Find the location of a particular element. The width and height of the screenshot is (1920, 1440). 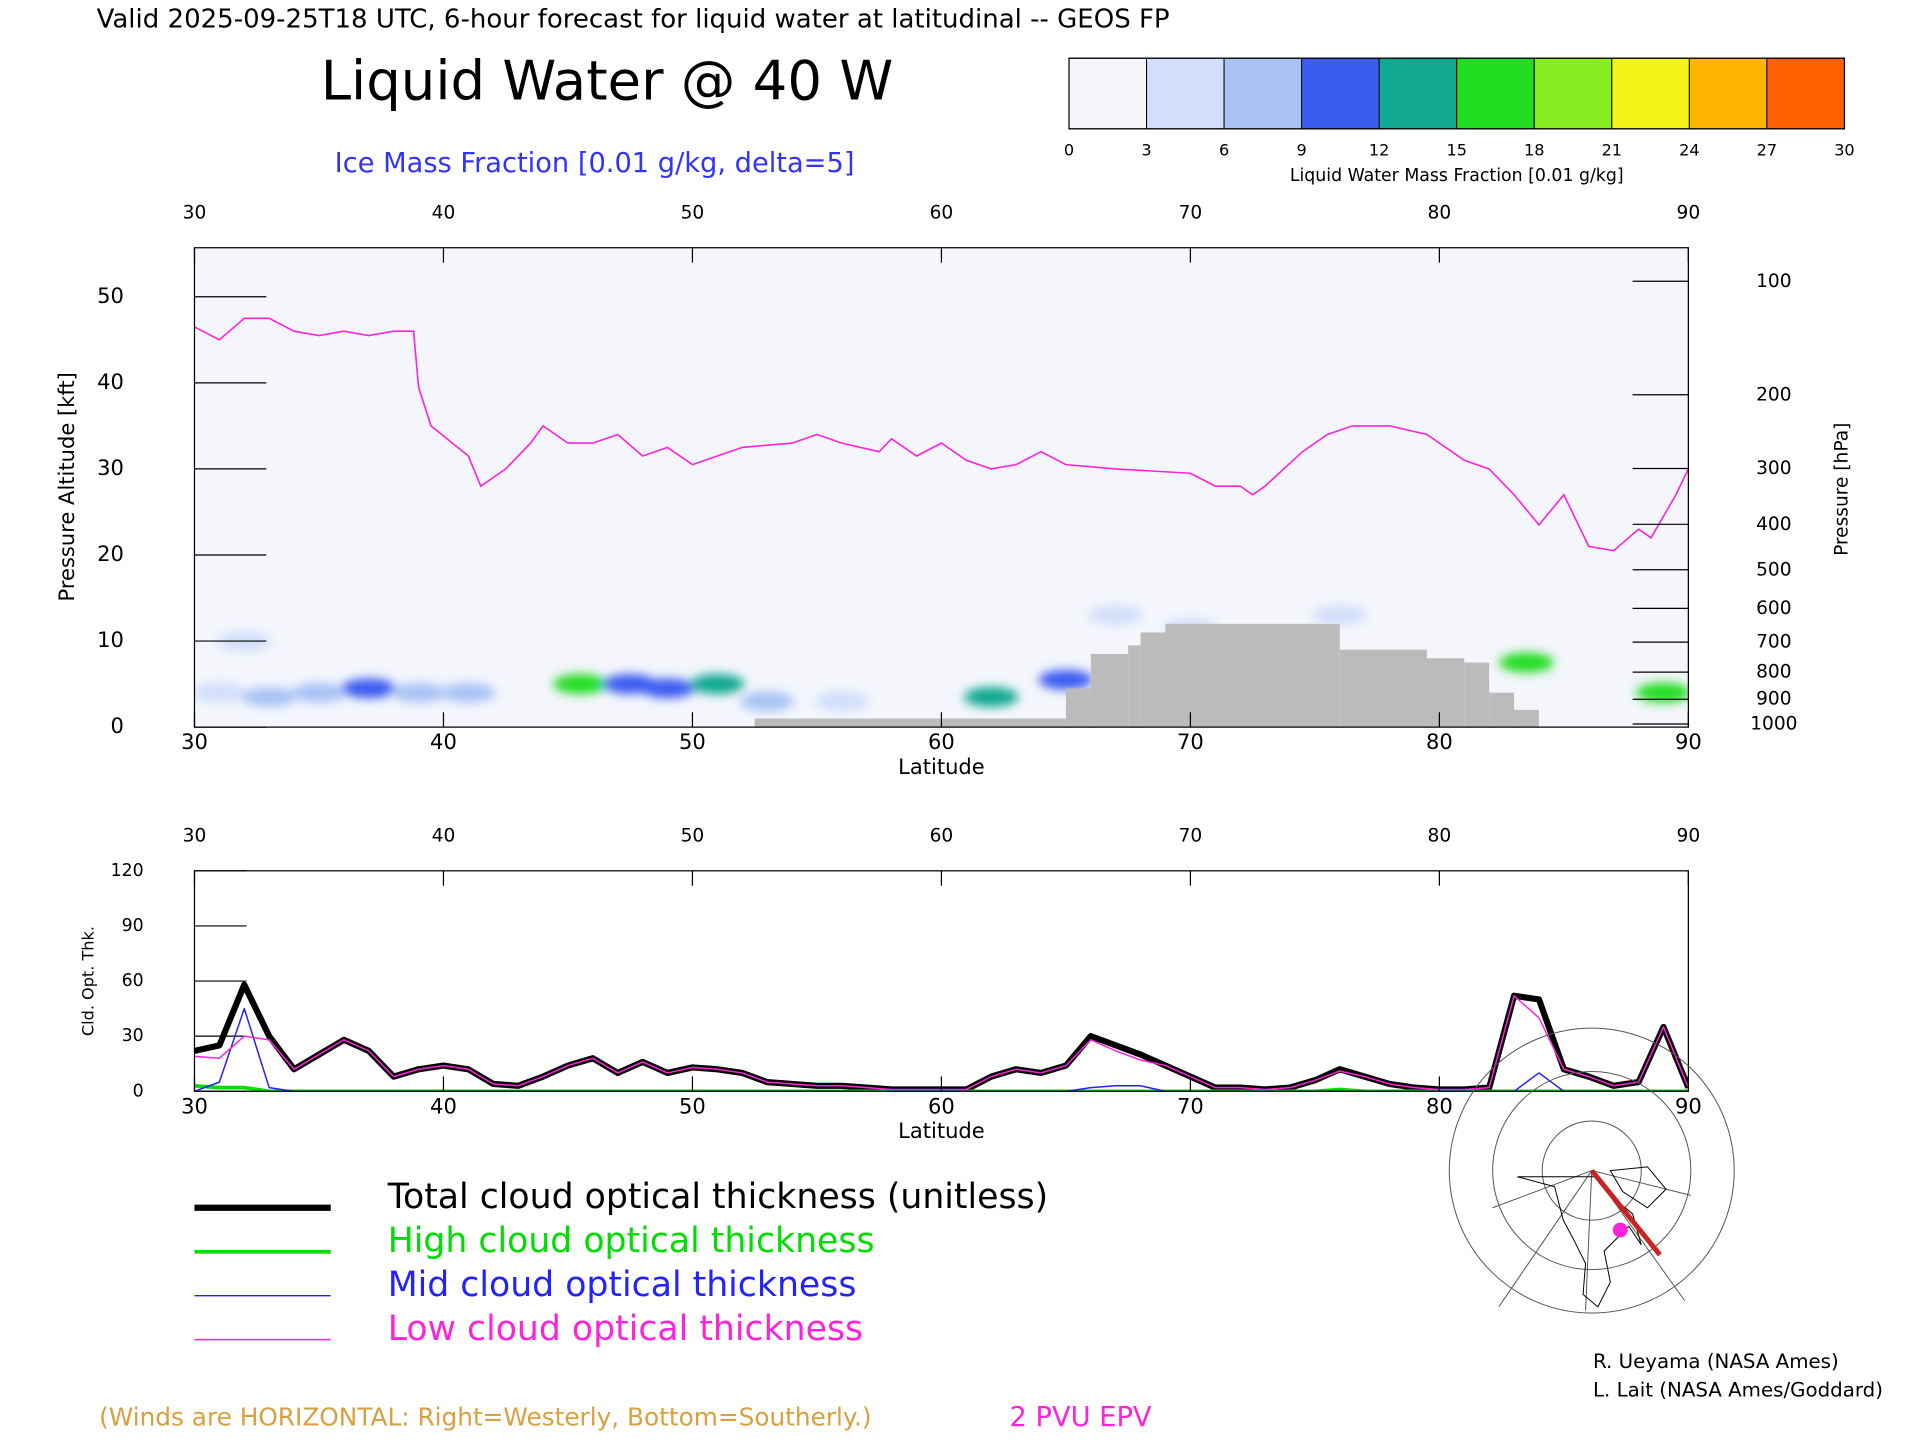

y-tick-label: 60 is located at coordinates (133, 981).